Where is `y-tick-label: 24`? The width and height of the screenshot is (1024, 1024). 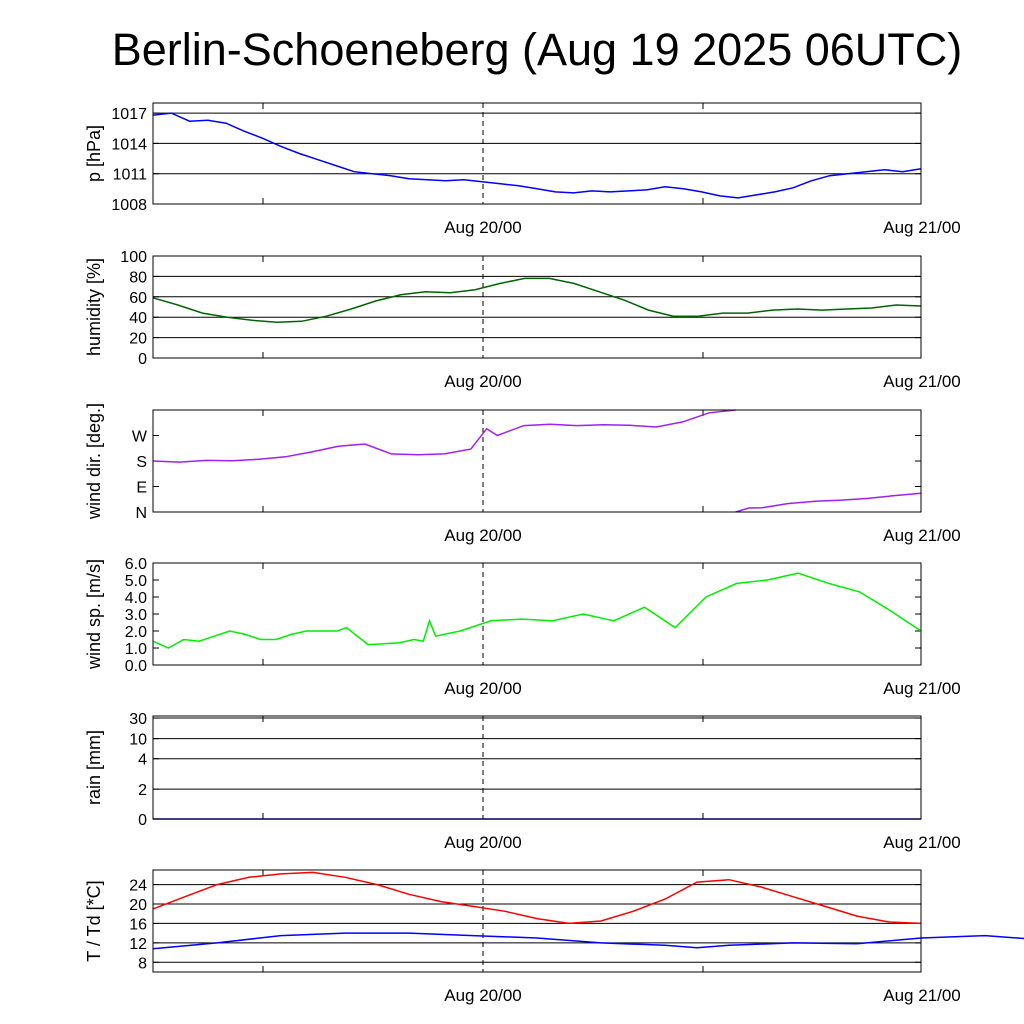 y-tick-label: 24 is located at coordinates (138, 886).